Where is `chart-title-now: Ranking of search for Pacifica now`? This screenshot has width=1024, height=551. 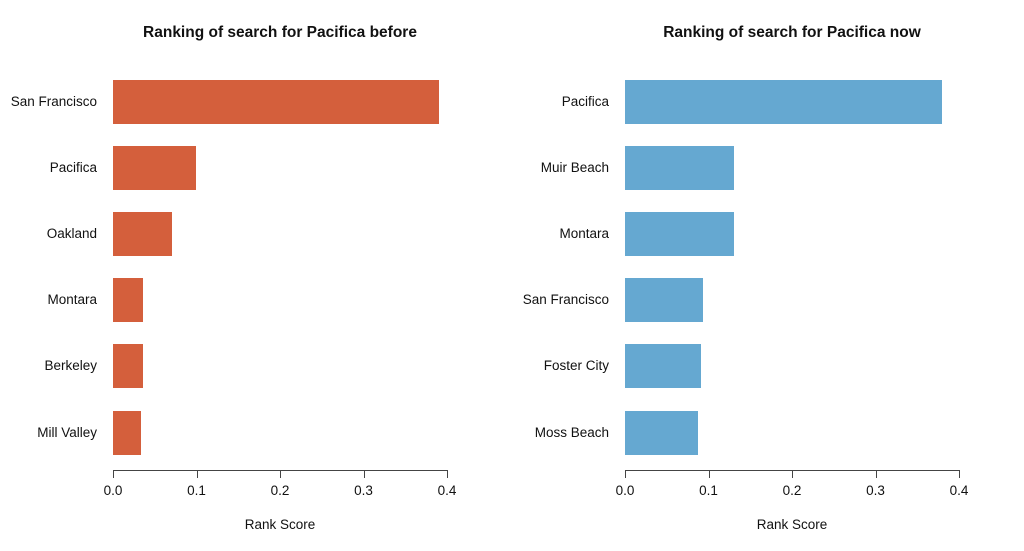
chart-title-now: Ranking of search for Pacifica now is located at coordinates (792, 32).